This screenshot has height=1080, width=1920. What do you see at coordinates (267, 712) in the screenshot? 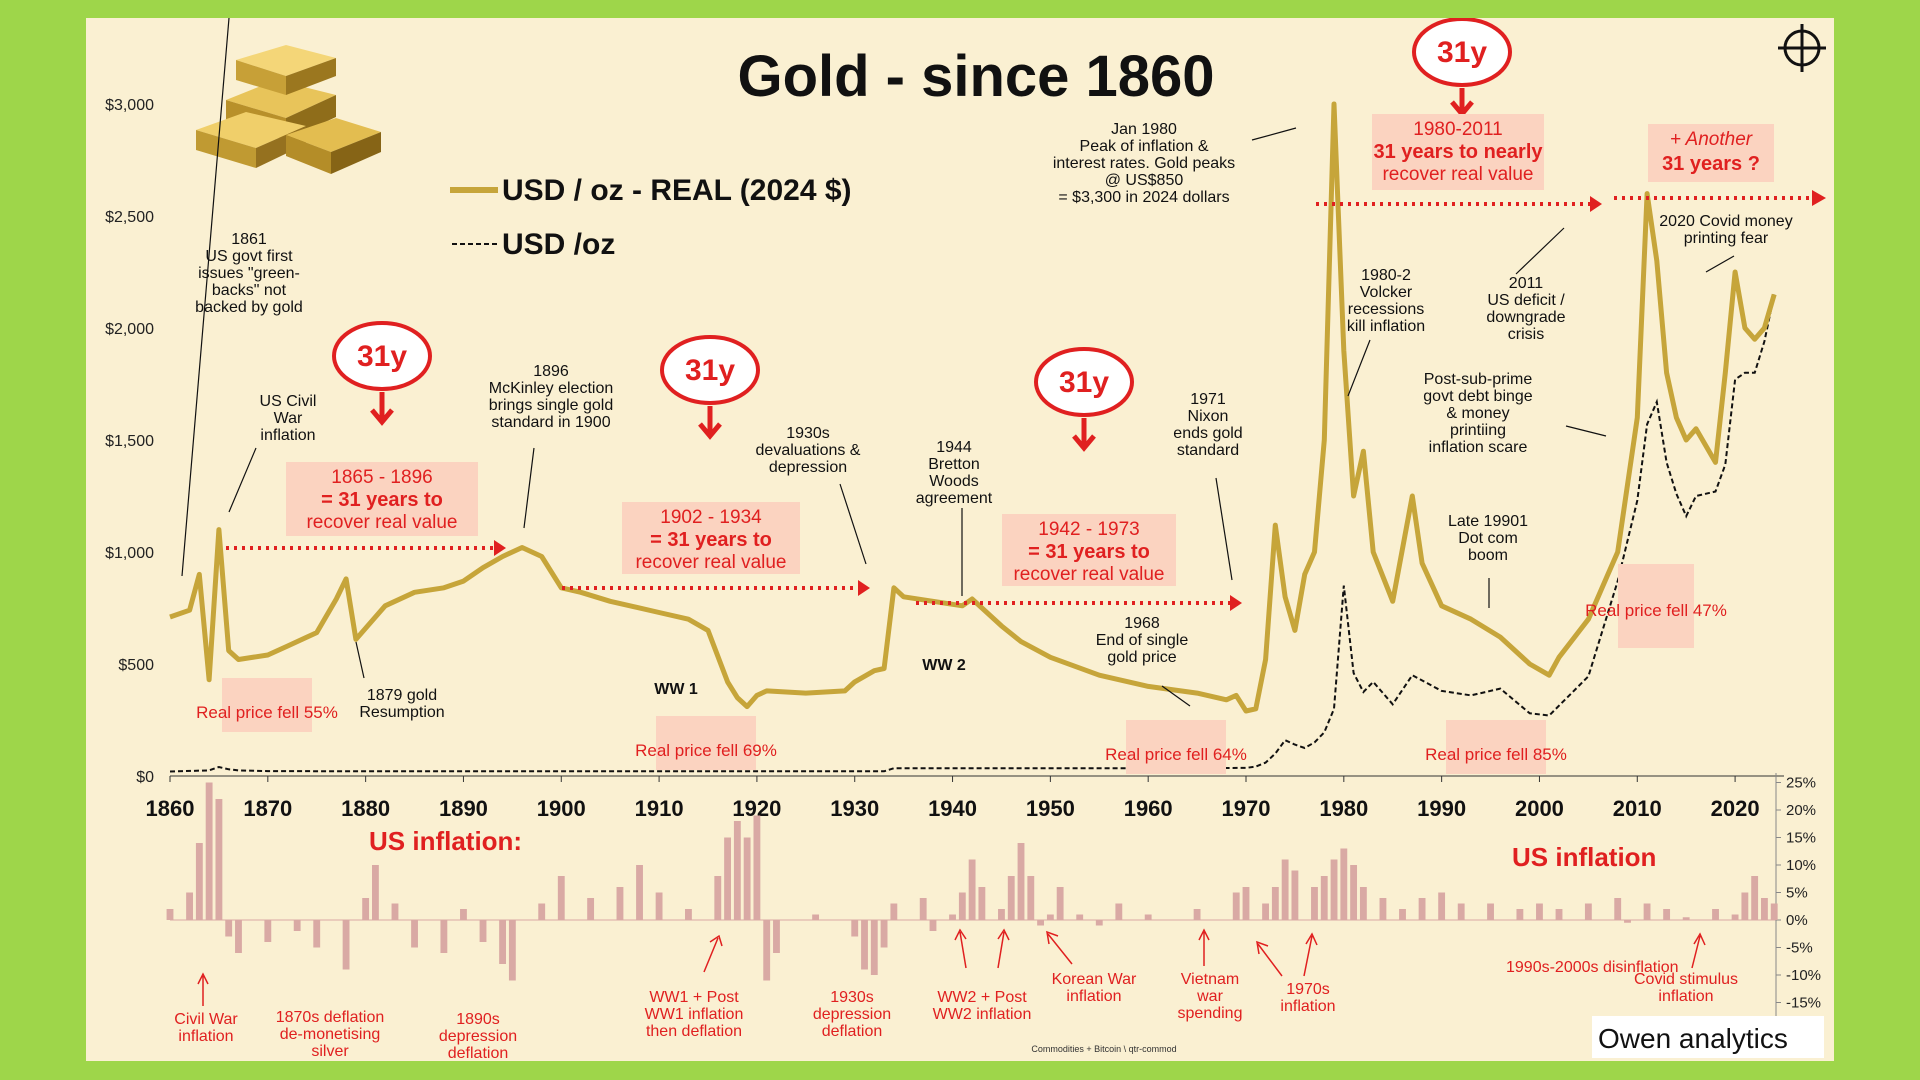
I see `fell-label-1: Real price fell 55%` at bounding box center [267, 712].